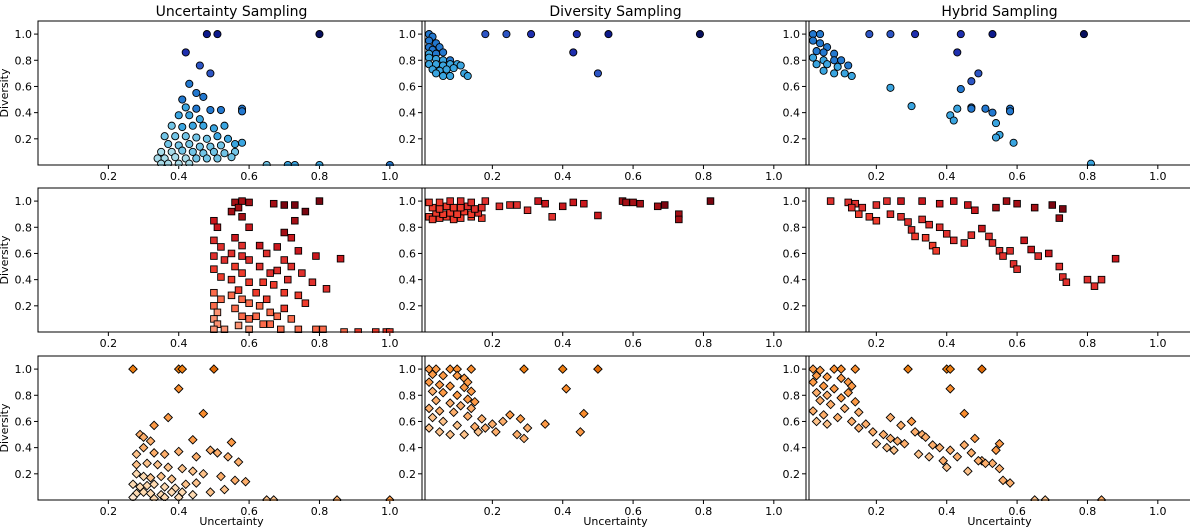  Describe the element at coordinates (261, 432) in the screenshot. I see `points-group` at that location.